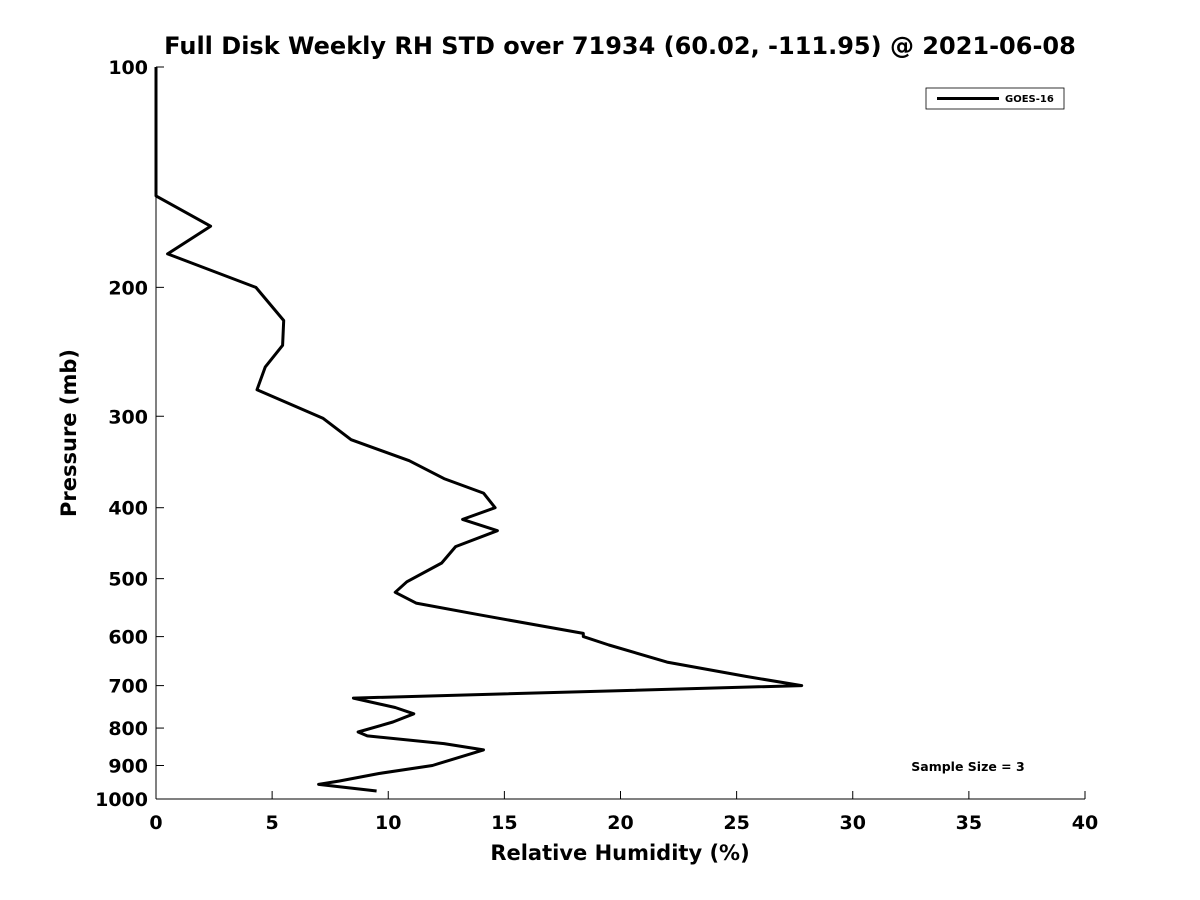  Describe the element at coordinates (967, 766) in the screenshot. I see `sample-size-annotation: Sample Size = 3` at that location.